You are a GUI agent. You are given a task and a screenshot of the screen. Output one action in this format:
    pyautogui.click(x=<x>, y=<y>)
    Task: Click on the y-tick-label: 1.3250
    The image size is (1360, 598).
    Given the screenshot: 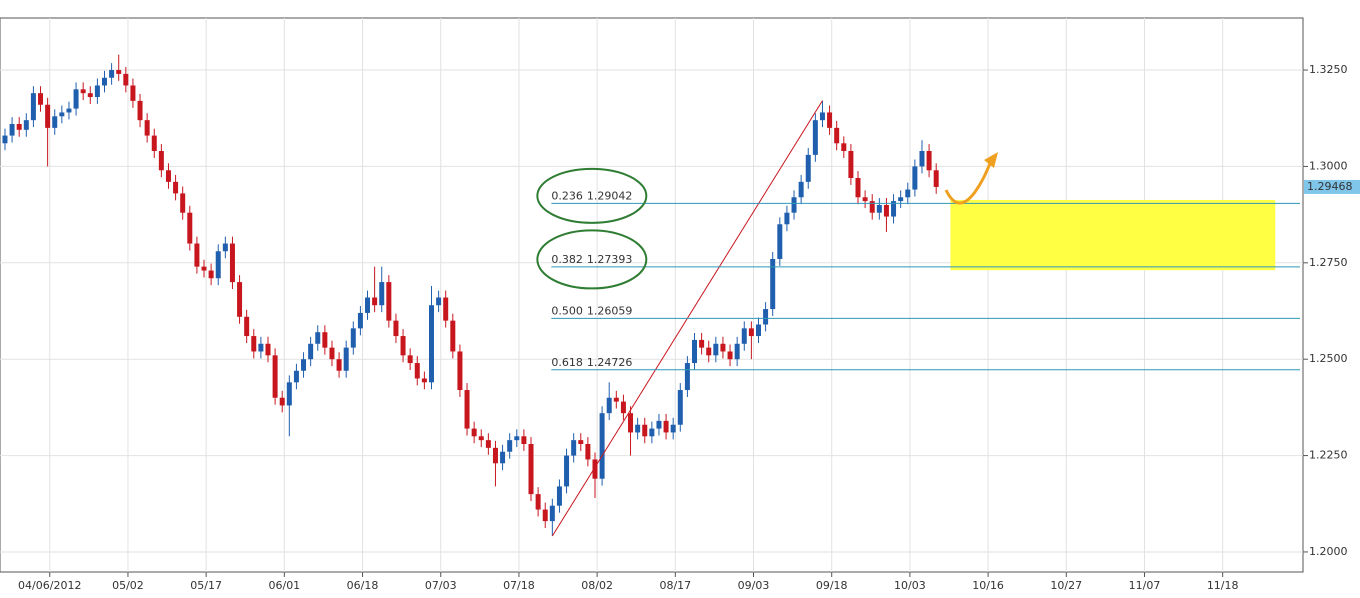 What is the action you would take?
    pyautogui.click(x=1328, y=69)
    